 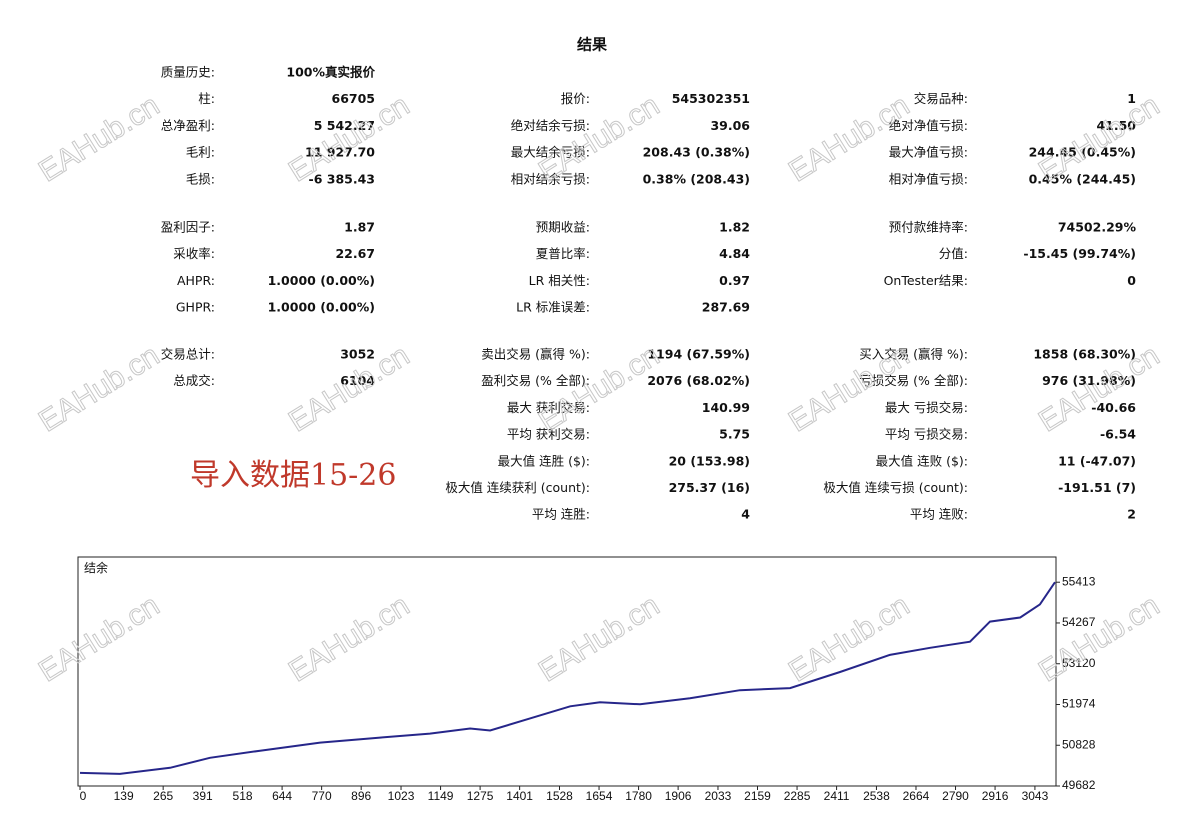 What do you see at coordinates (359, 227) in the screenshot?
I see `stat-value: 1.87` at bounding box center [359, 227].